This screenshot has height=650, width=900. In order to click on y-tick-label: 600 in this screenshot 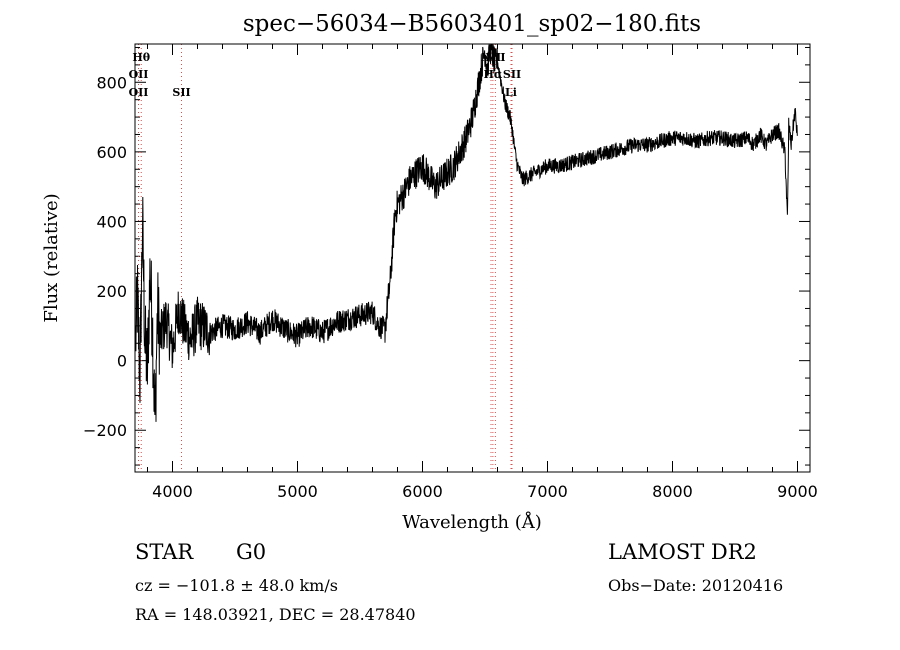, I will do `click(111, 152)`.